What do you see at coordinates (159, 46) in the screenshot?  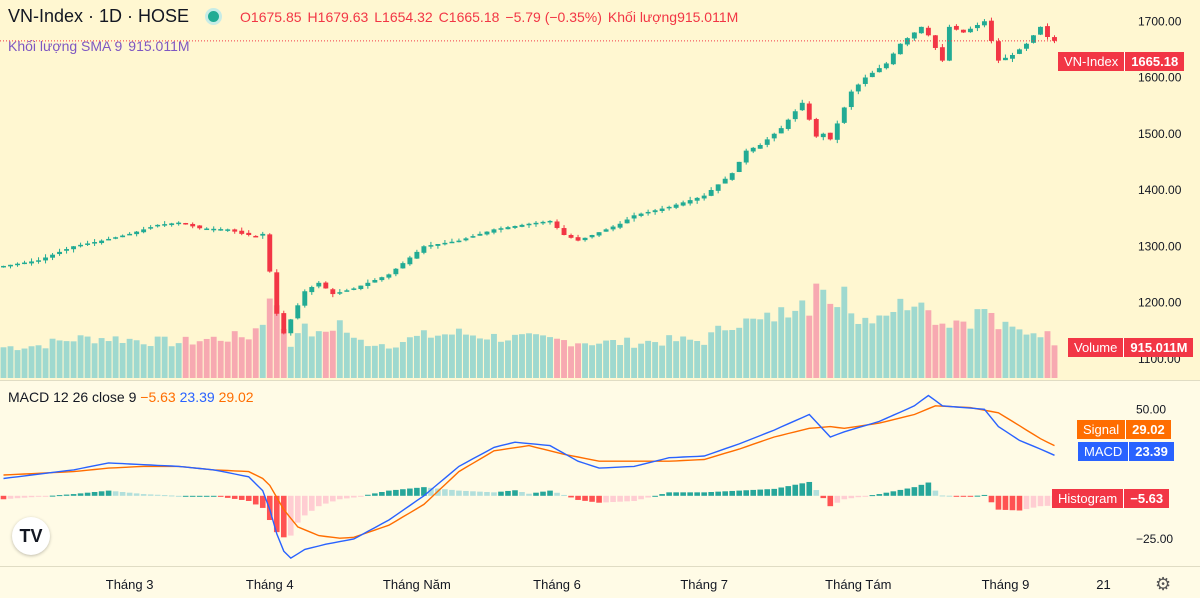 I see `volume-sma-value: 915.011M` at bounding box center [159, 46].